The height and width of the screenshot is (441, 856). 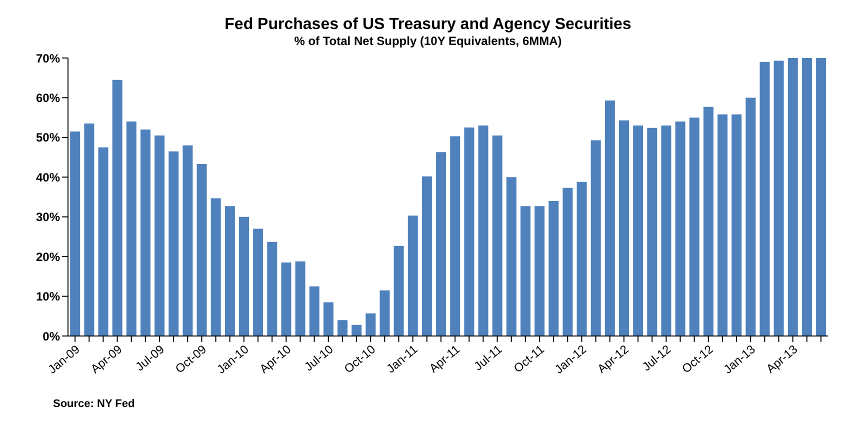 I want to click on y-tick-label: 60%, so click(x=48, y=97).